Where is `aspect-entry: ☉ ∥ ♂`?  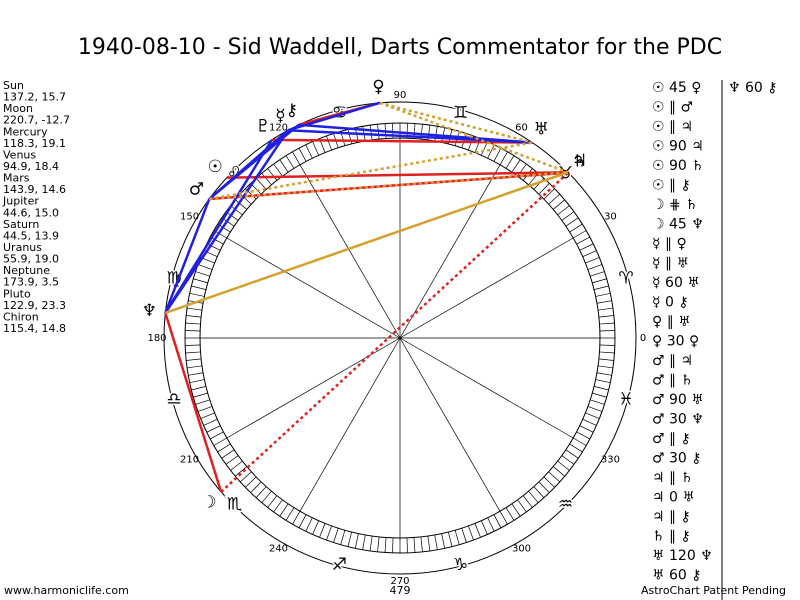
aspect-entry: ☉ ∥ ♂ is located at coordinates (672, 108).